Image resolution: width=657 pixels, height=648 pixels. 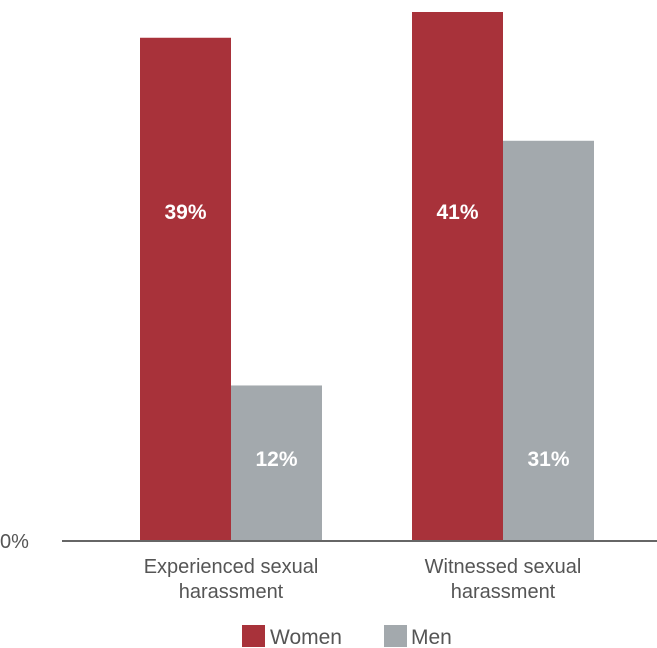 What do you see at coordinates (306, 637) in the screenshot?
I see `legend-label-women: Women` at bounding box center [306, 637].